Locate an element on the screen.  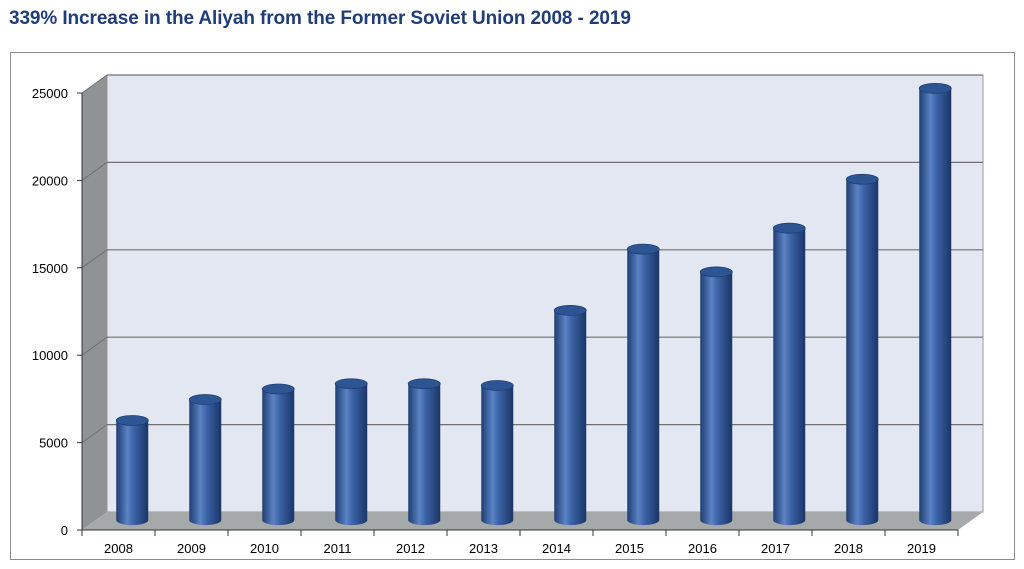
y-tick-label: 20000 is located at coordinates (50, 180).